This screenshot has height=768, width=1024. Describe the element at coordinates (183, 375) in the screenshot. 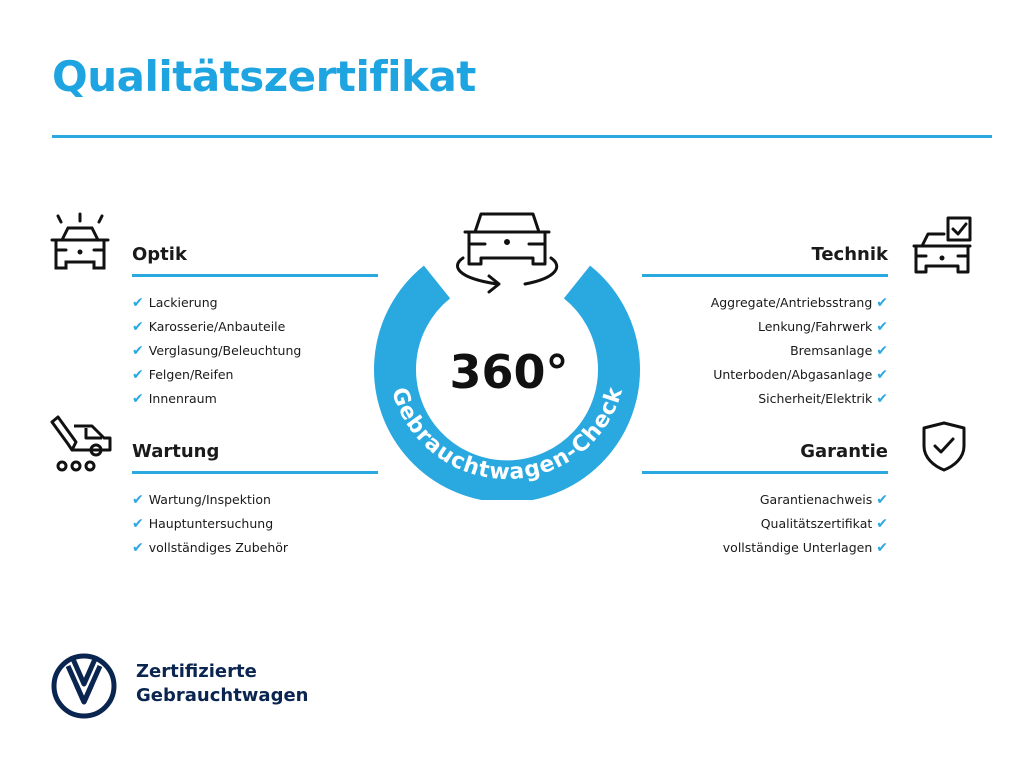

I see `list-item: ✔ Felgen/Reifen` at that location.